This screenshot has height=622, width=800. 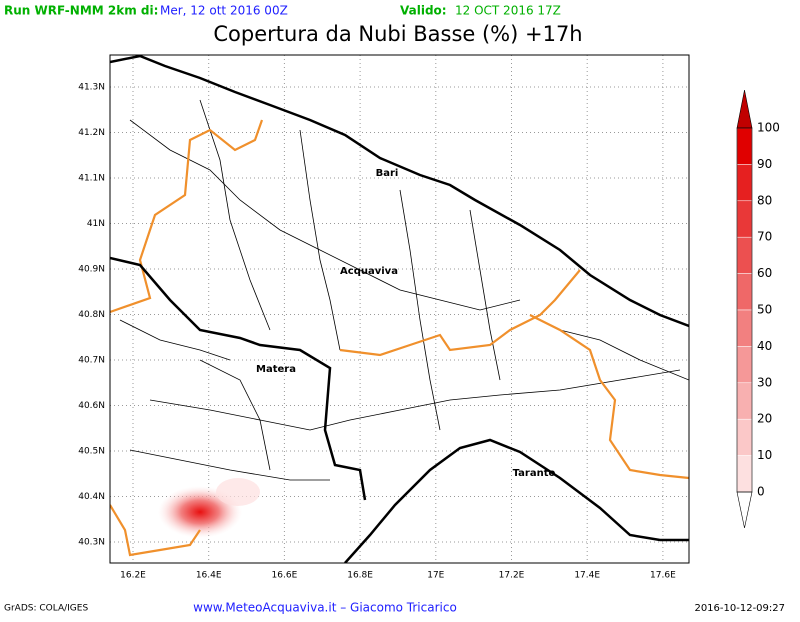 I want to click on valid-label: Valido:, so click(x=423, y=11).